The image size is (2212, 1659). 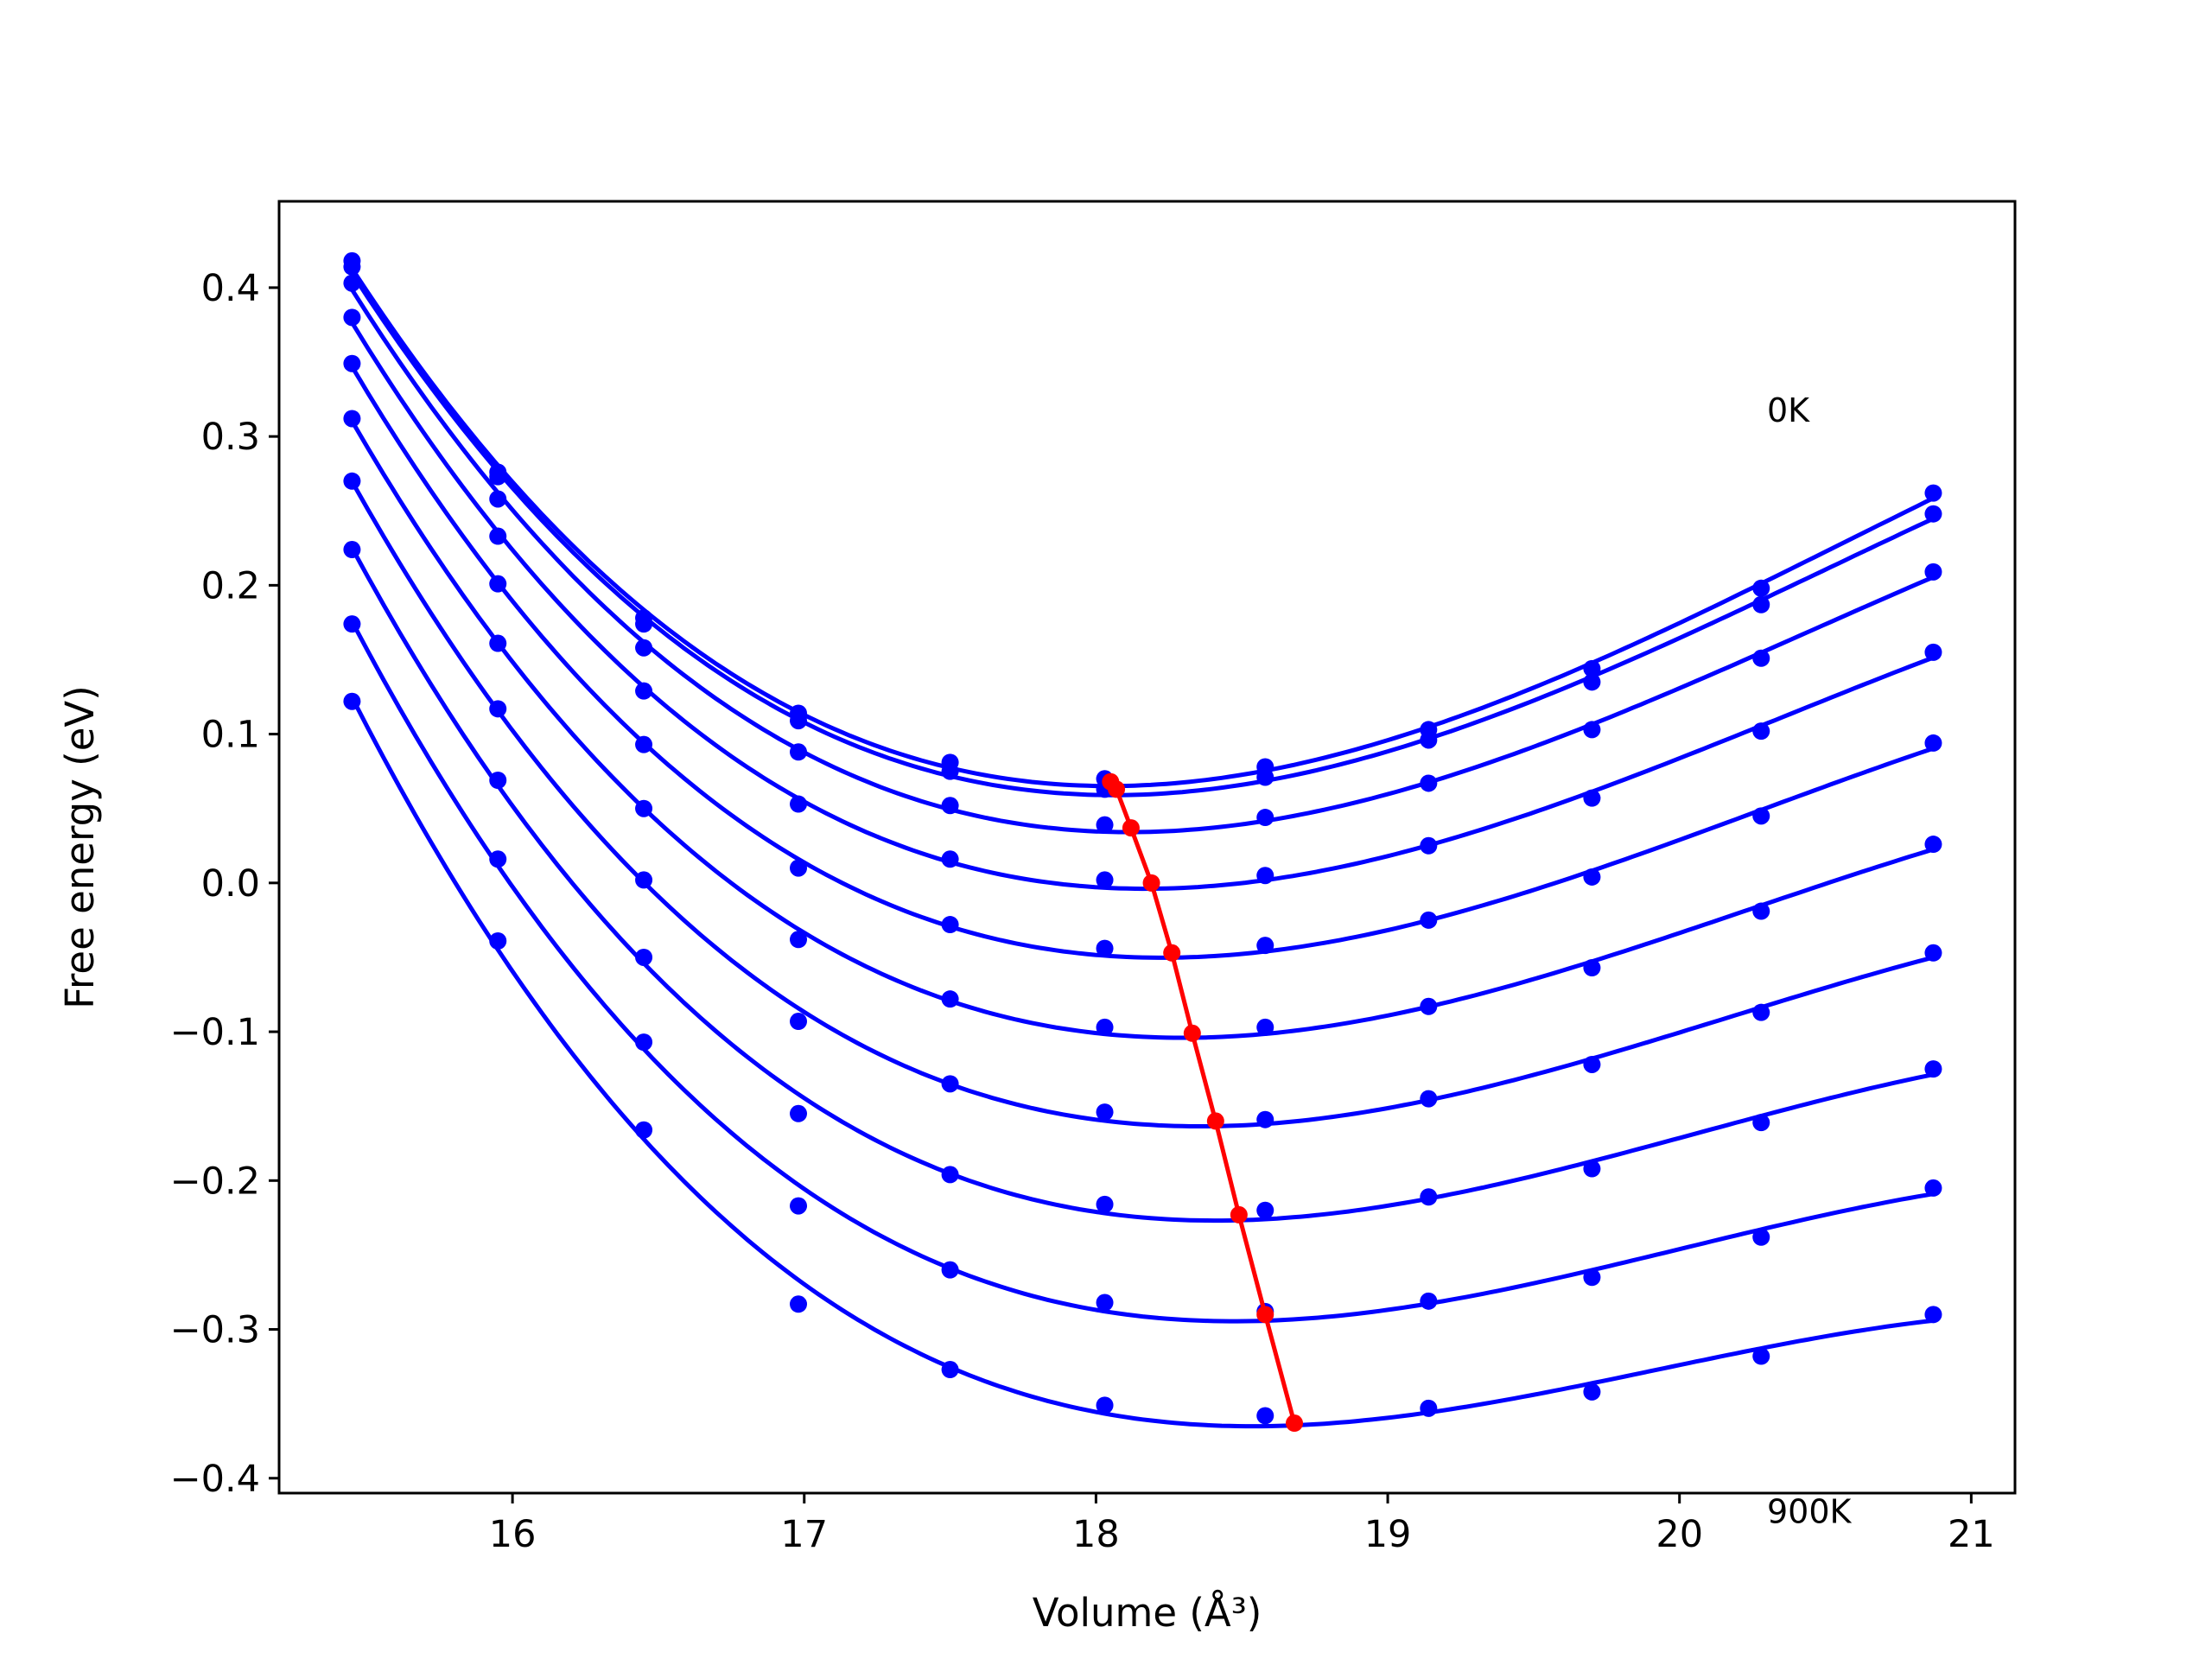 What do you see at coordinates (231, 288) in the screenshot?
I see `y-tick-label: 0.4` at bounding box center [231, 288].